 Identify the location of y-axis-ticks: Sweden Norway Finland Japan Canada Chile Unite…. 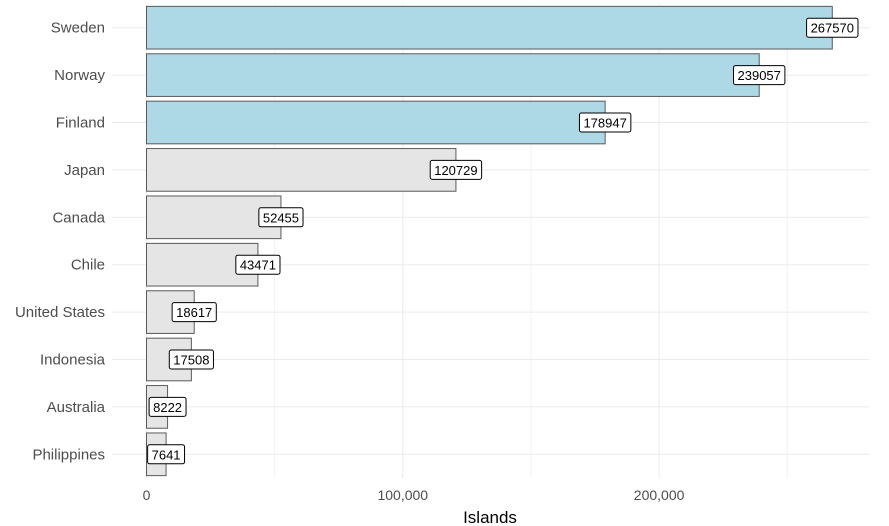
(60, 242).